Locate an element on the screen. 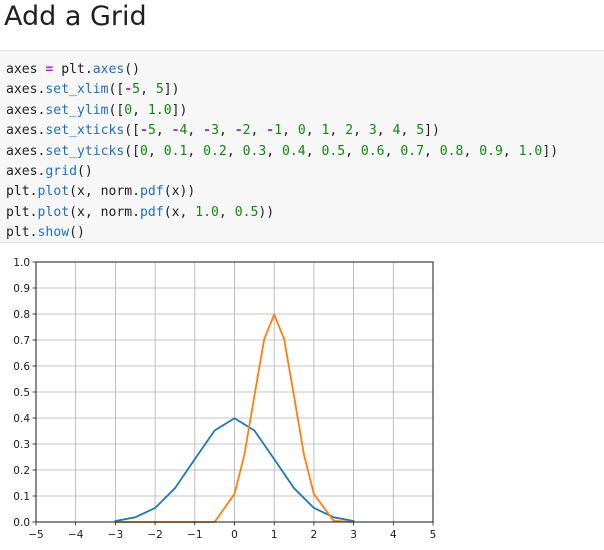 The image size is (604, 550). code-line: axes = plt.axes() is located at coordinates (282, 70).